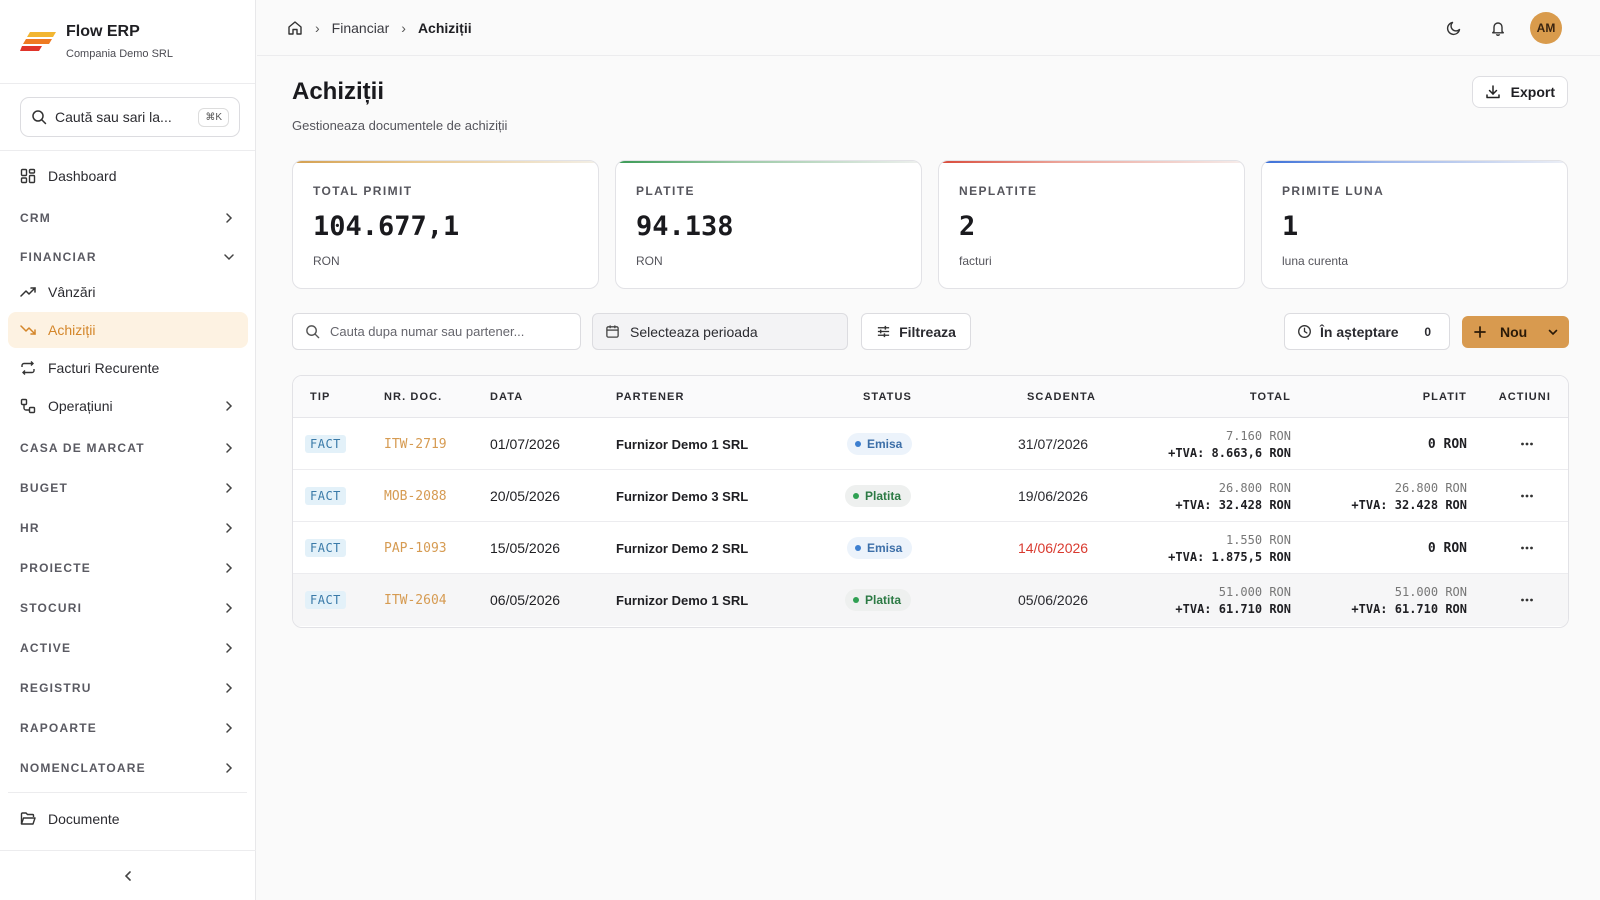 This screenshot has height=900, width=1600. I want to click on dashboard-icon, so click(28, 176).